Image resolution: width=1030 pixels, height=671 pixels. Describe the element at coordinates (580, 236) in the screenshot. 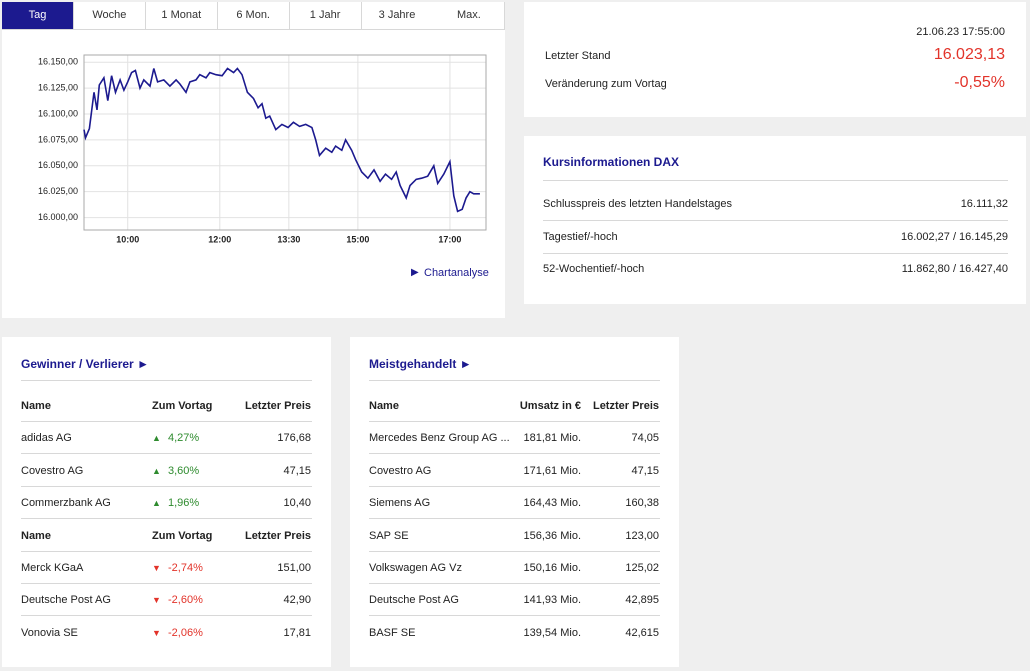

I see `label: Tagestief/-hoch` at that location.